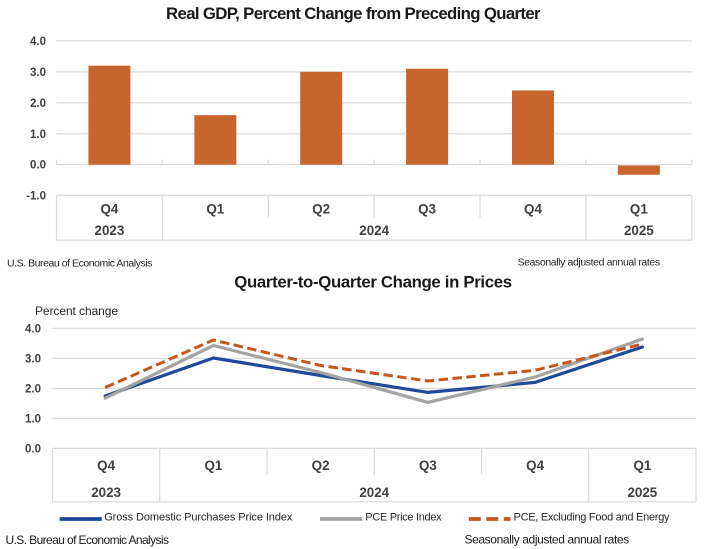 The height and width of the screenshot is (549, 708). What do you see at coordinates (36, 197) in the screenshot?
I see `svg-text: -1.0` at bounding box center [36, 197].